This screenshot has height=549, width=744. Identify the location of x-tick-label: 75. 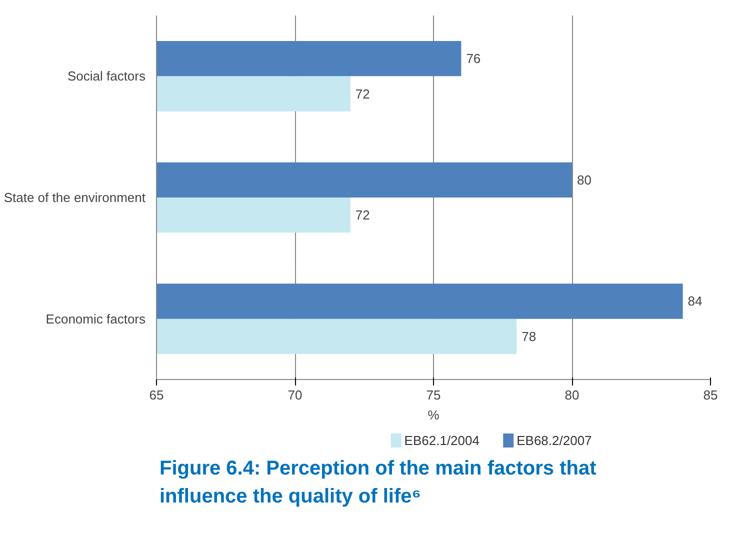
(433, 395).